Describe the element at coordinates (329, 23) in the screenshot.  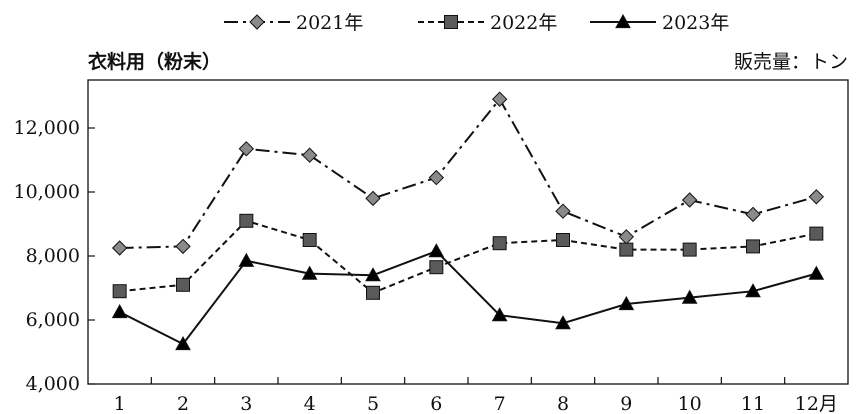
I see `legend-label: 2021年` at that location.